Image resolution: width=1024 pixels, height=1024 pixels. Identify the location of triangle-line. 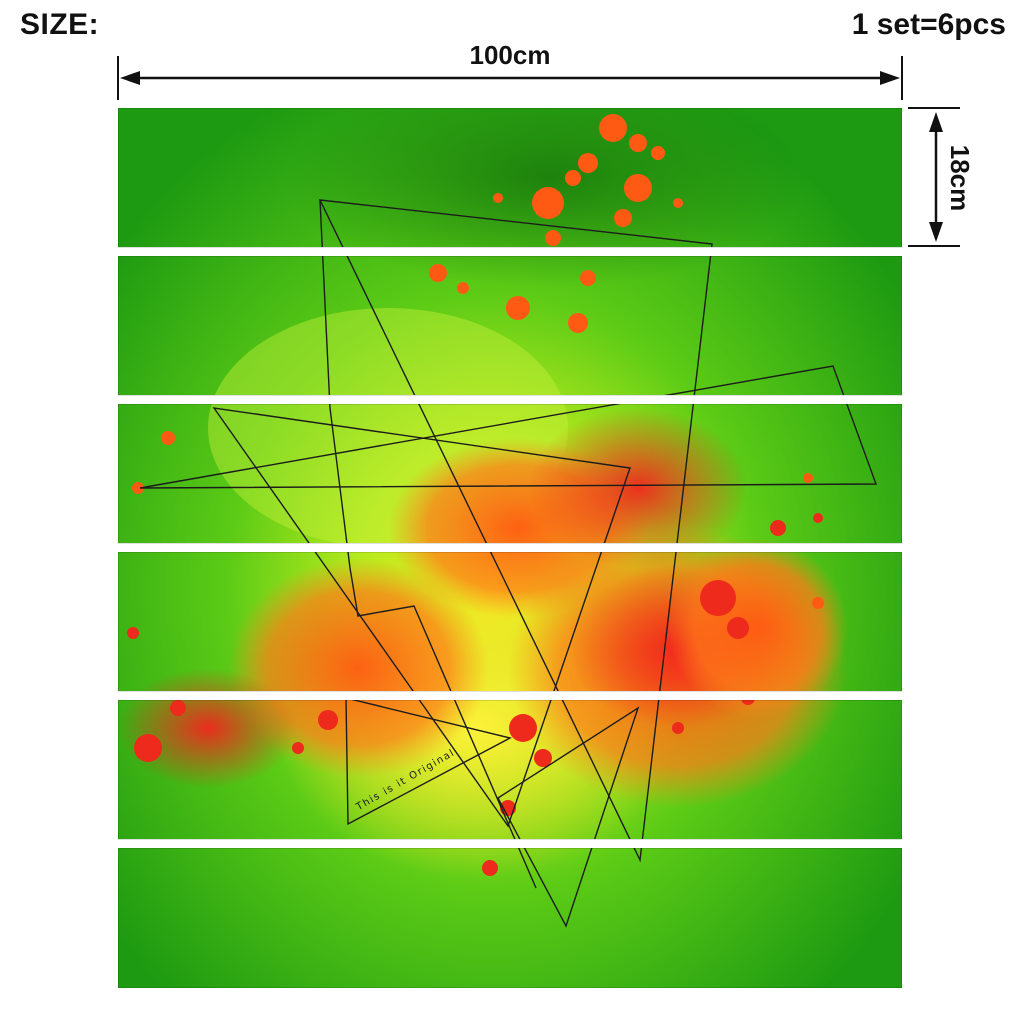
(428, 544).